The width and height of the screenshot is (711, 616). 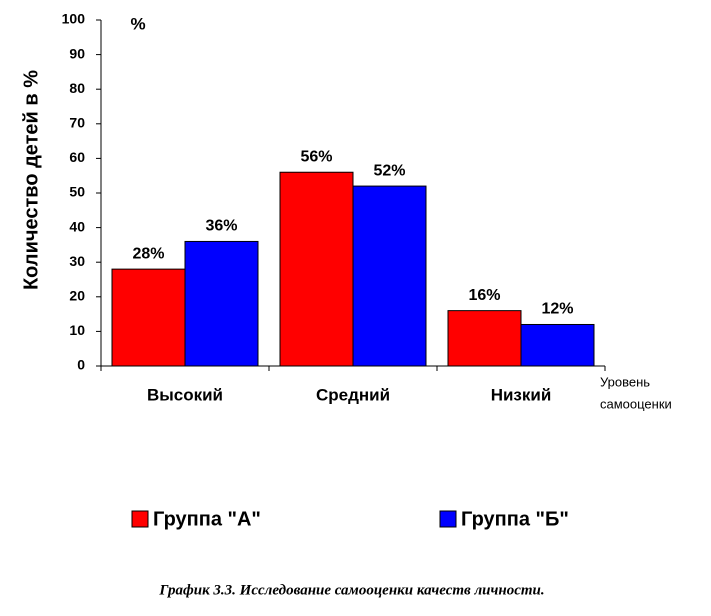 I want to click on value-label: 56%, so click(x=316, y=156).